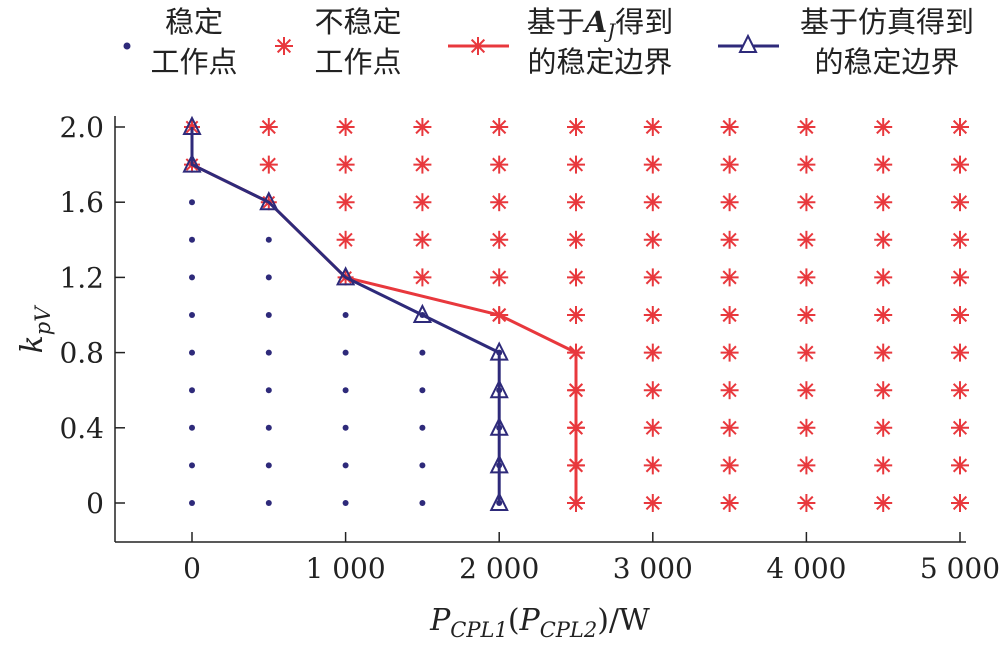 The width and height of the screenshot is (1000, 647). I want to click on legend-aj-post: 得到, so click(644, 22).